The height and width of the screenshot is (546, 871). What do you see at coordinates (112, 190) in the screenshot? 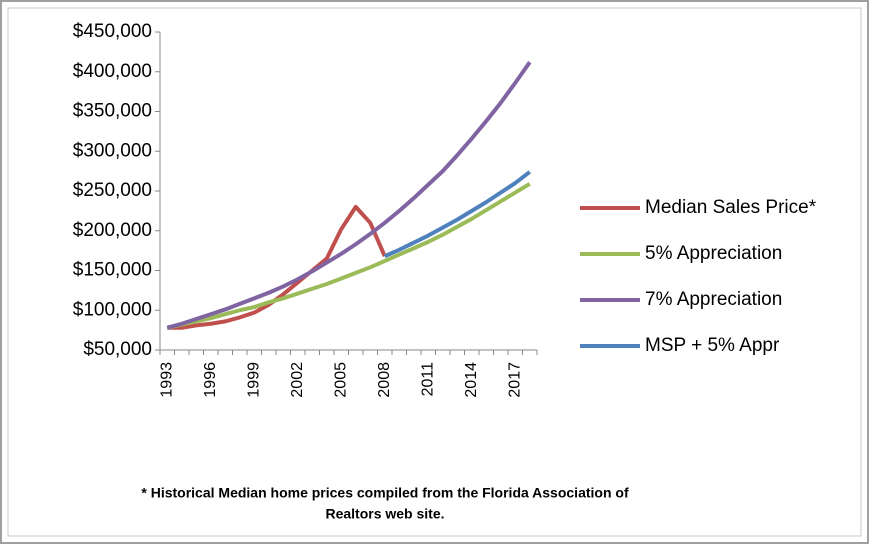
I see `y-tick-label: $250,000` at bounding box center [112, 190].